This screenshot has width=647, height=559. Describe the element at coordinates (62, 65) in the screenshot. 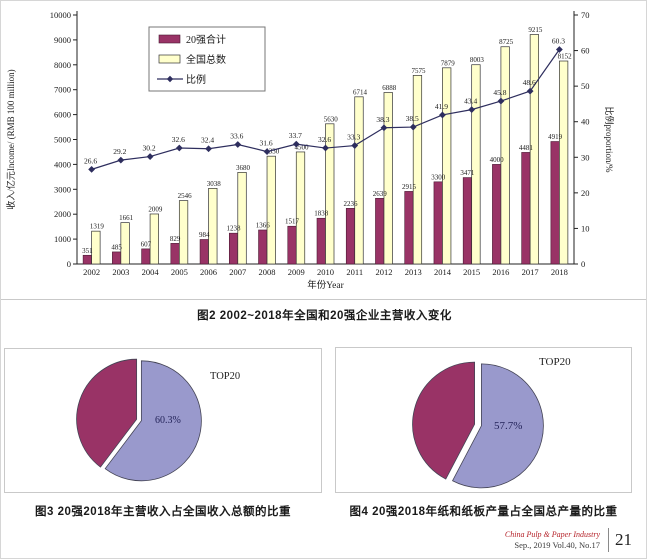

I see `y-tick-label-left: 8000` at that location.